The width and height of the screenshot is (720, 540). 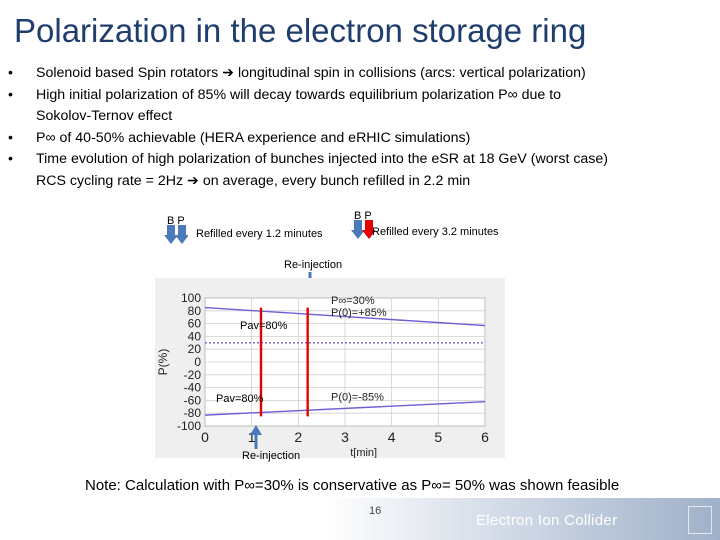 I want to click on pav-upper-label: Pav=80%, so click(x=264, y=326).